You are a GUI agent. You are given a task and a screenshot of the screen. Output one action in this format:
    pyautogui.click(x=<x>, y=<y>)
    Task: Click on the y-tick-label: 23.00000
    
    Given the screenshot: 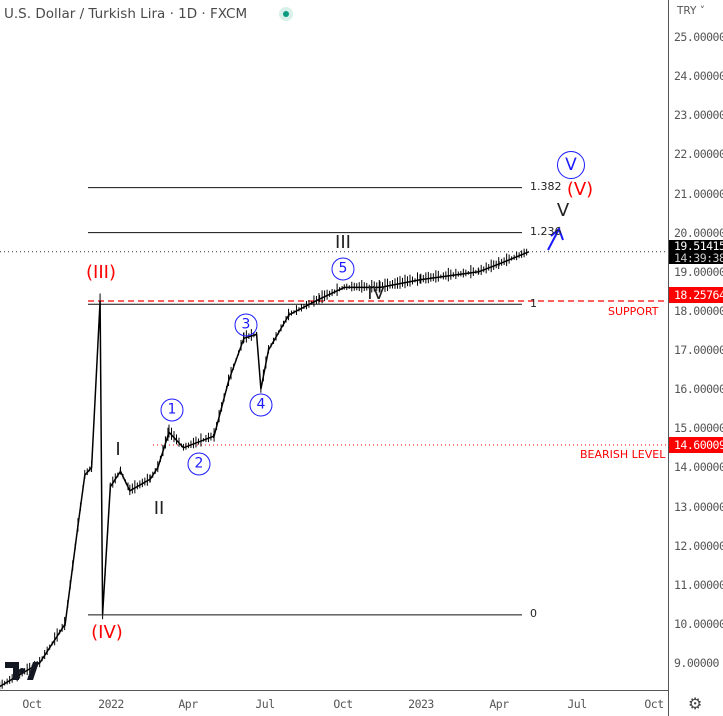 What is the action you would take?
    pyautogui.click(x=698, y=115)
    